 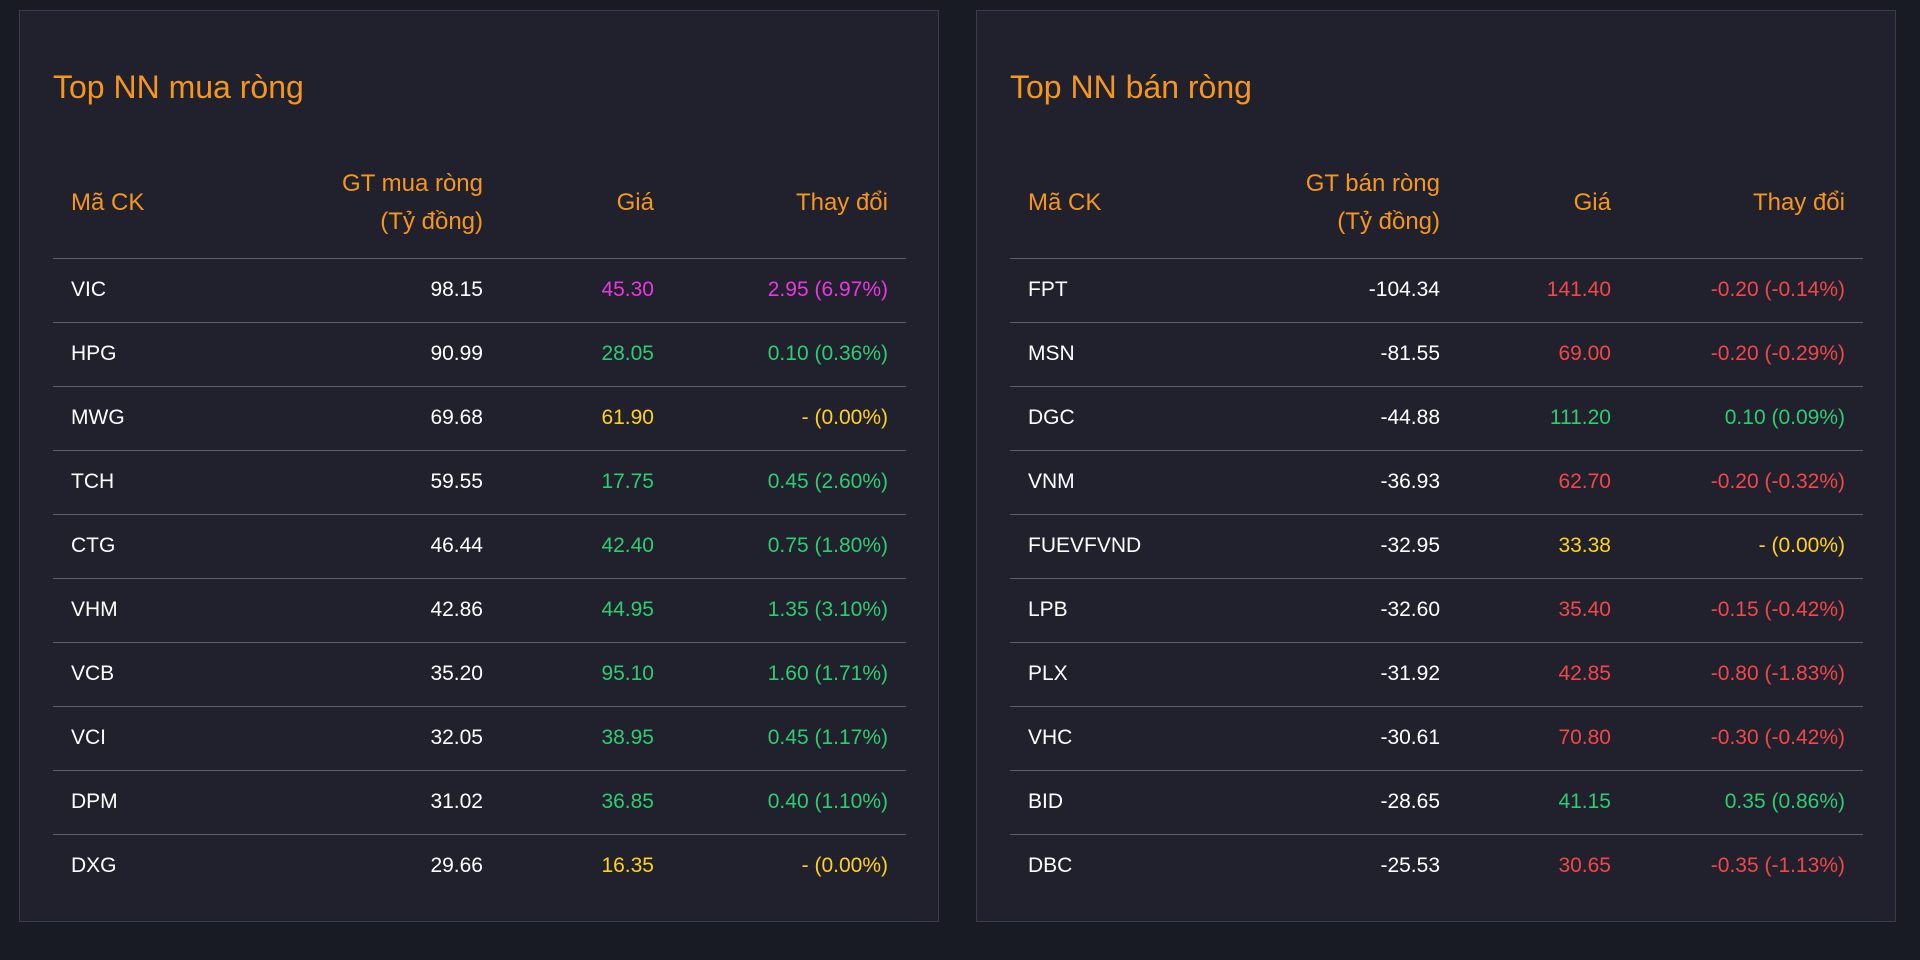 I want to click on table-row: HPG 90.99 28.05 0.10 (0.36%), so click(x=479, y=354).